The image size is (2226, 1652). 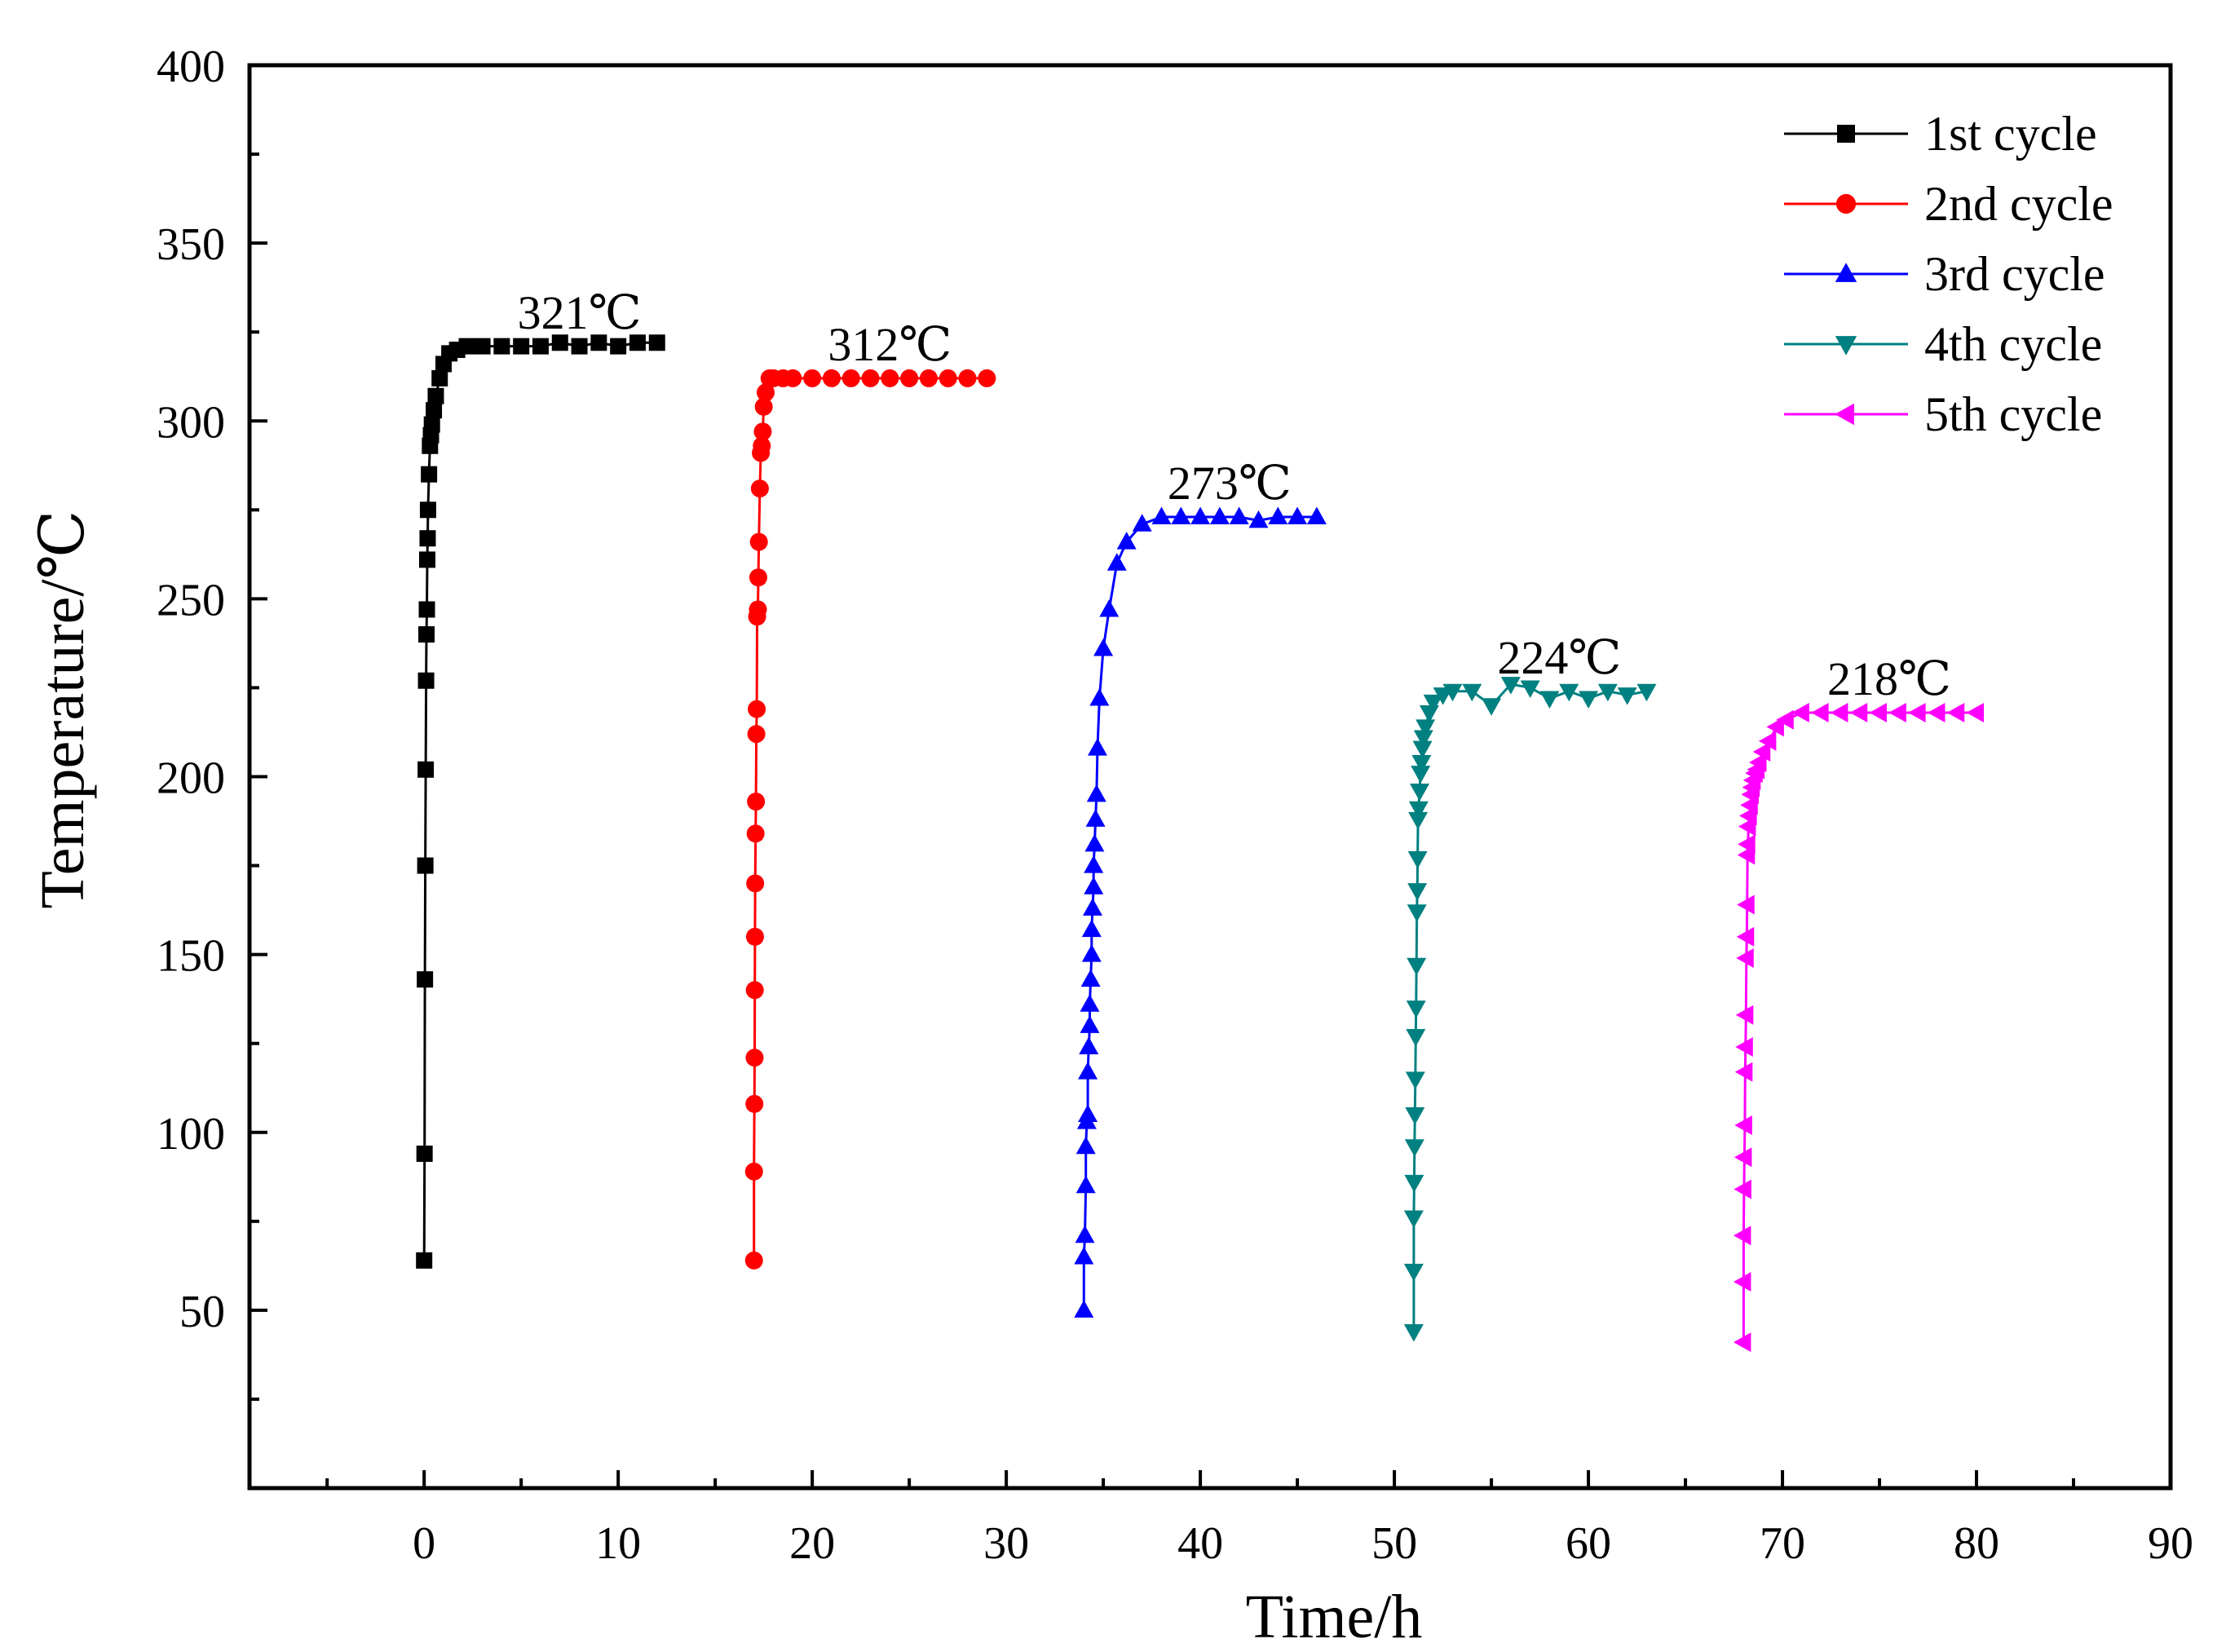 I want to click on legend-label: 4th cycle, so click(x=2013, y=344).